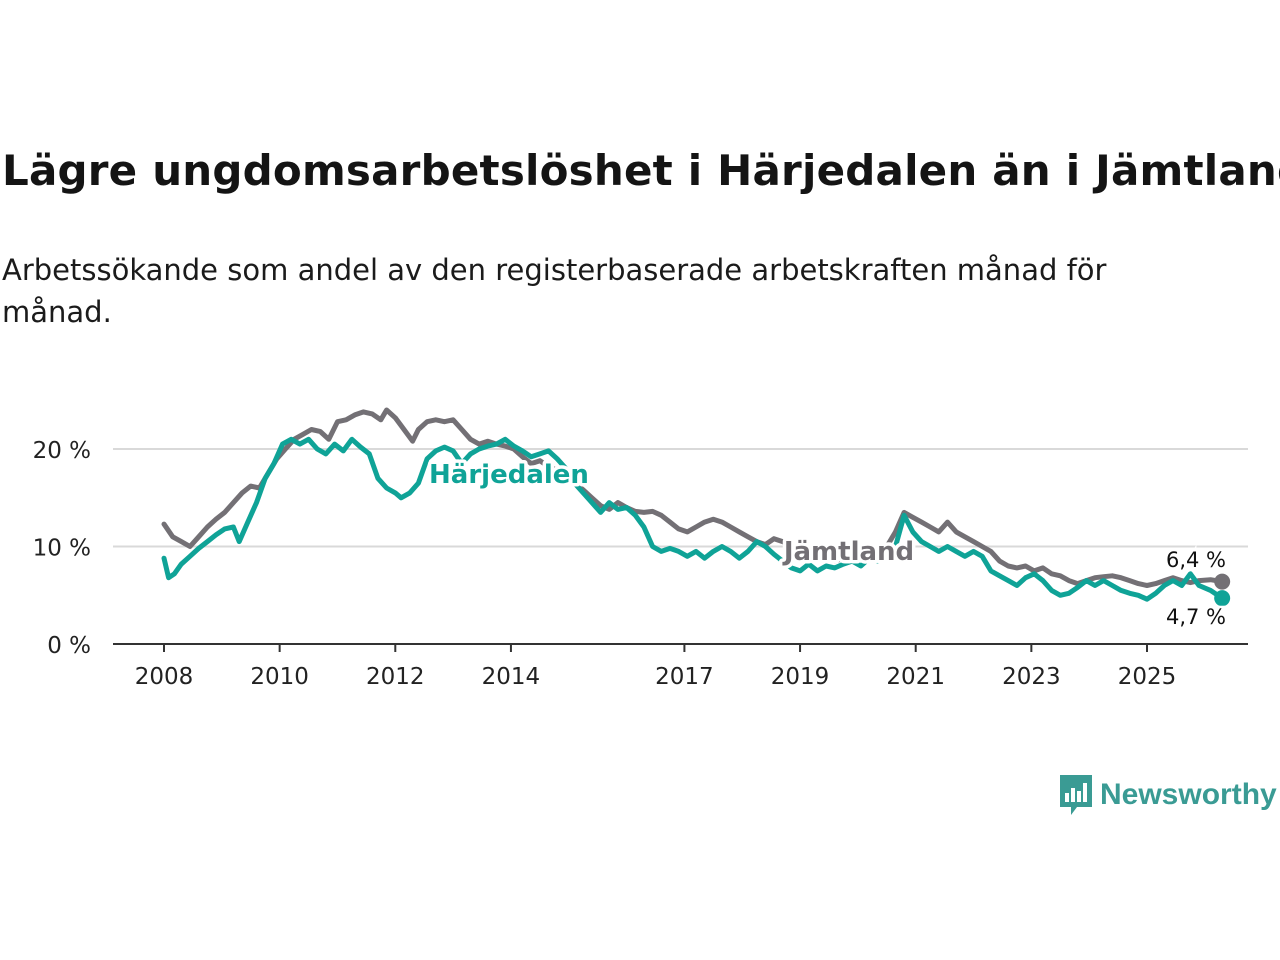 The width and height of the screenshot is (1280, 960). Describe the element at coordinates (62, 451) in the screenshot. I see `y-tick-label: 20 %` at that location.